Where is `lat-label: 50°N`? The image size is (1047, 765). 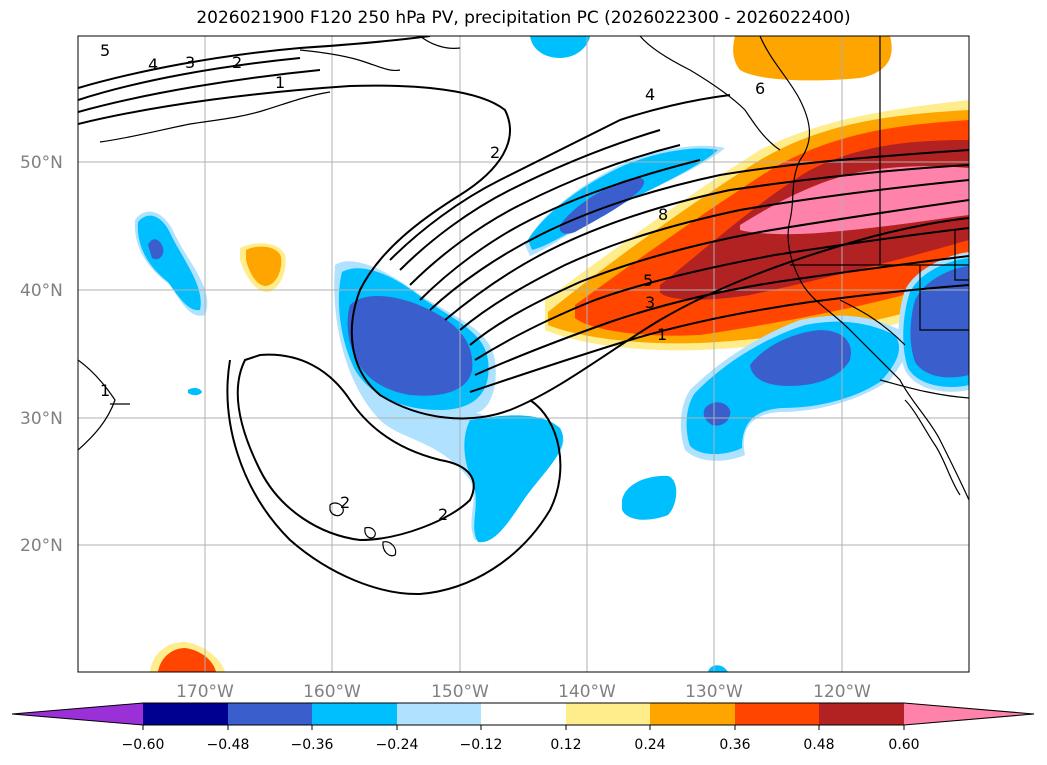 lat-label: 50°N is located at coordinates (41, 163).